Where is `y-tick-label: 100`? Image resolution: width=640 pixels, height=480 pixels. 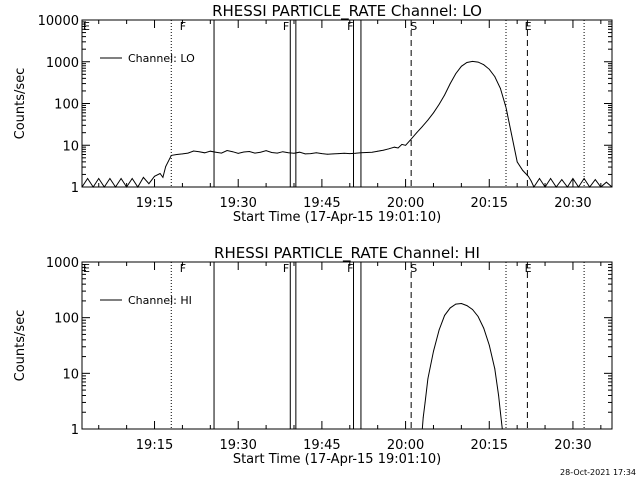
y-tick-label: 100 is located at coordinates (66, 319).